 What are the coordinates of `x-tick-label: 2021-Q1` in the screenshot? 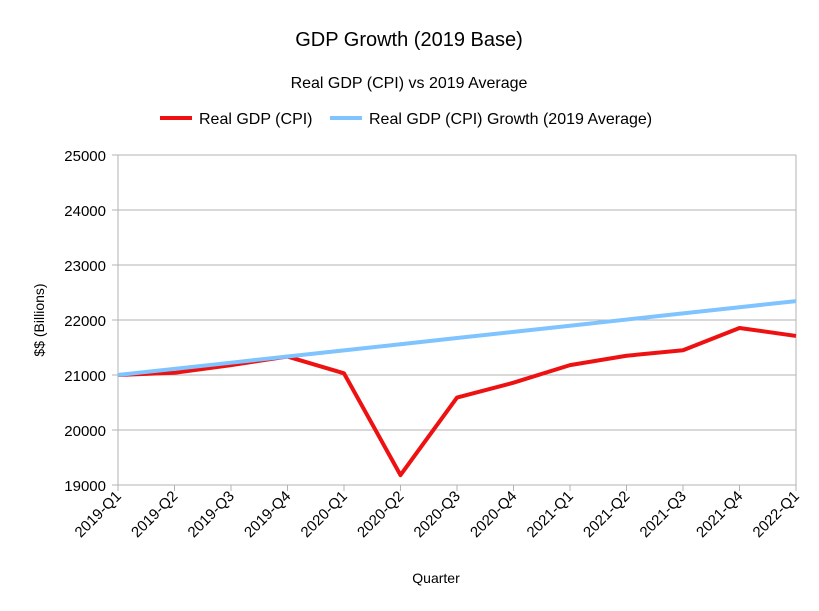 It's located at (550, 514).